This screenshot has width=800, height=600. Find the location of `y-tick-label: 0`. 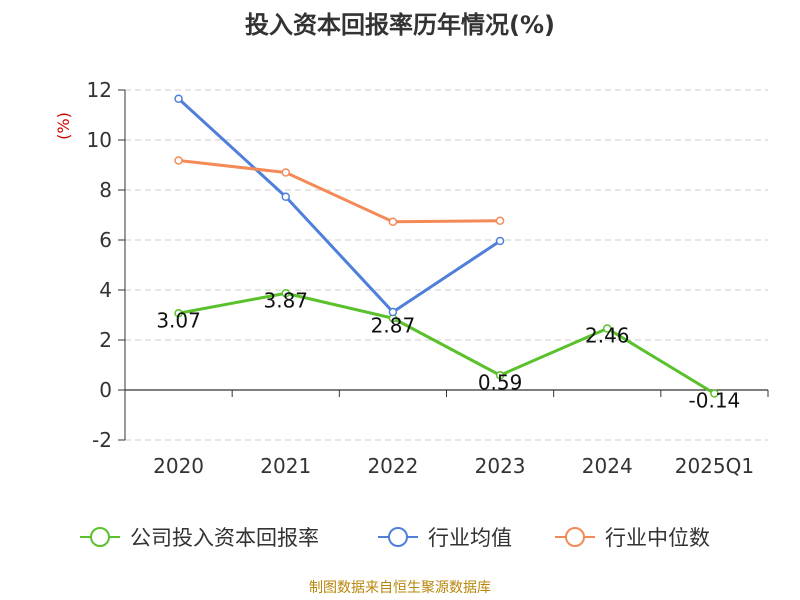

y-tick-label: 0 is located at coordinates (105, 390).